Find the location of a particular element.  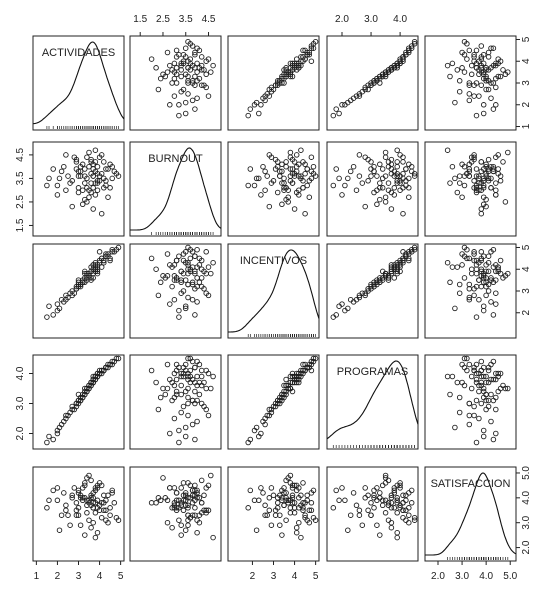

density-curve-burnout is located at coordinates (176, 189).